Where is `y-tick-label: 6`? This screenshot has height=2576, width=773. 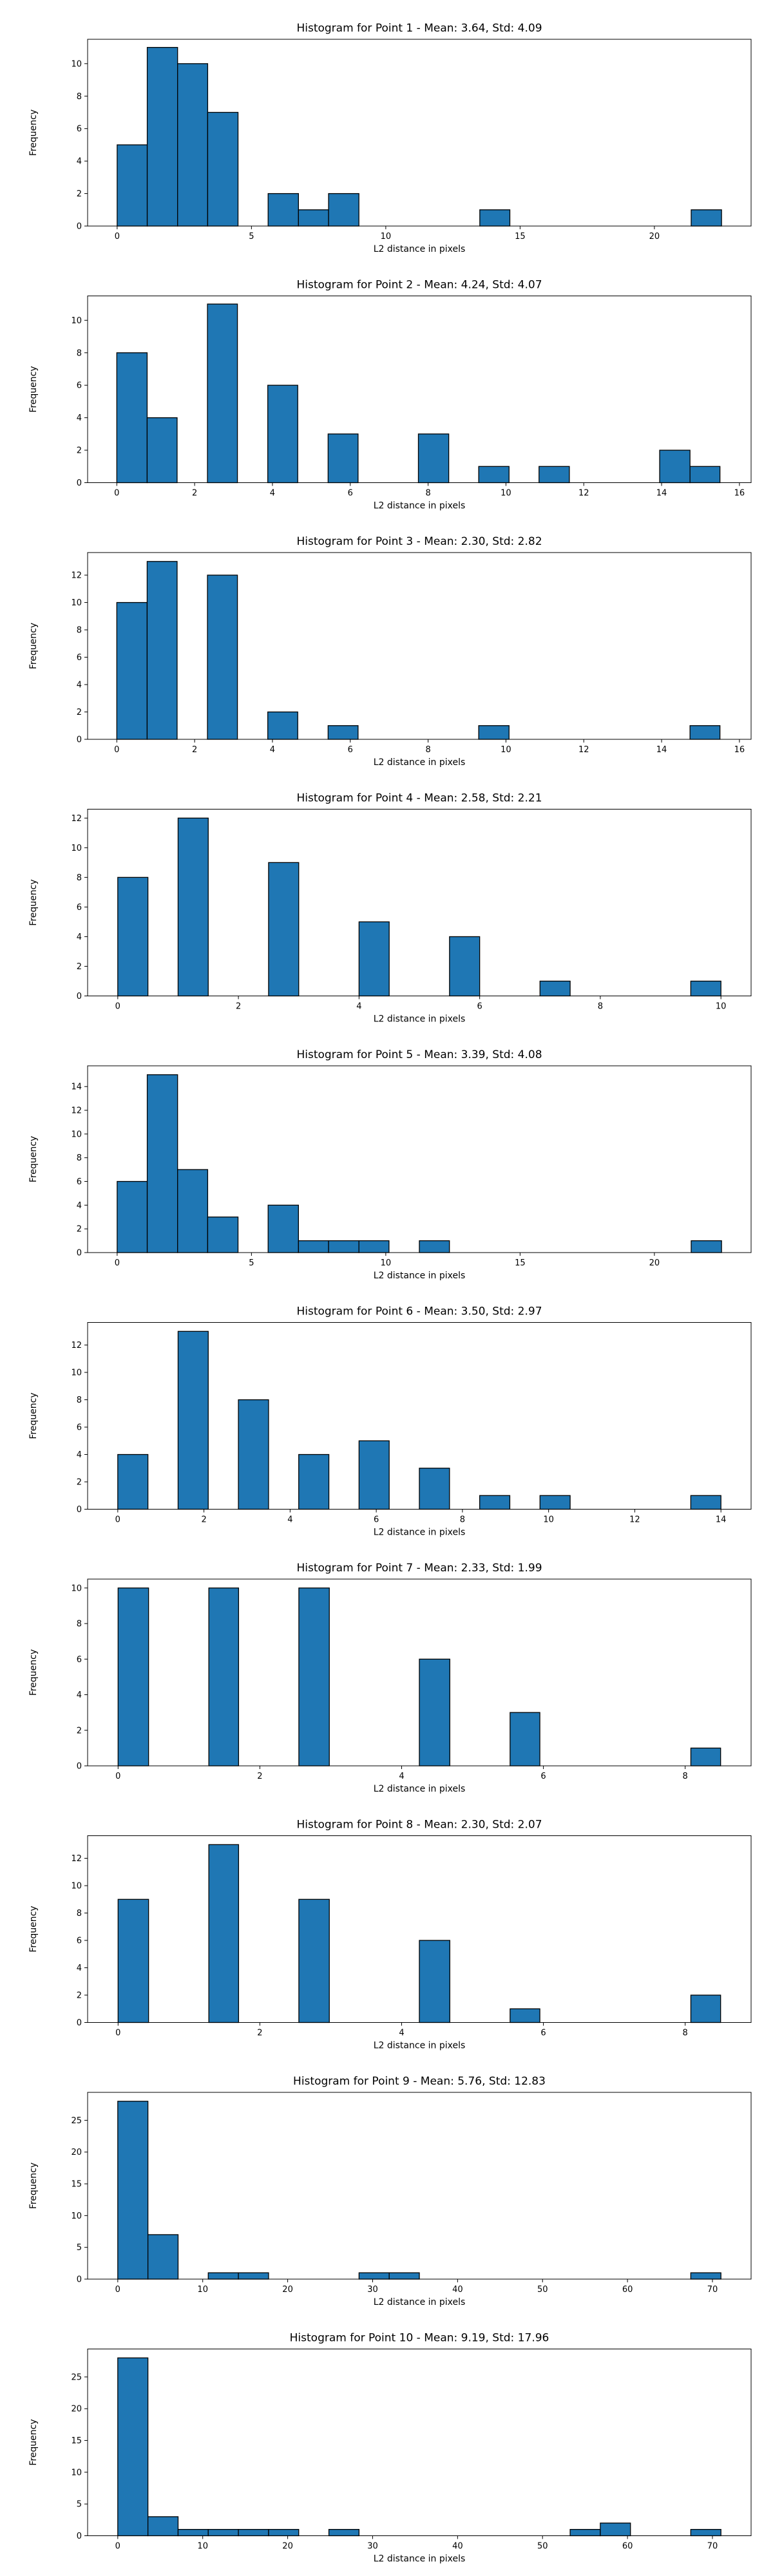
y-tick-label: 6 is located at coordinates (79, 1660).